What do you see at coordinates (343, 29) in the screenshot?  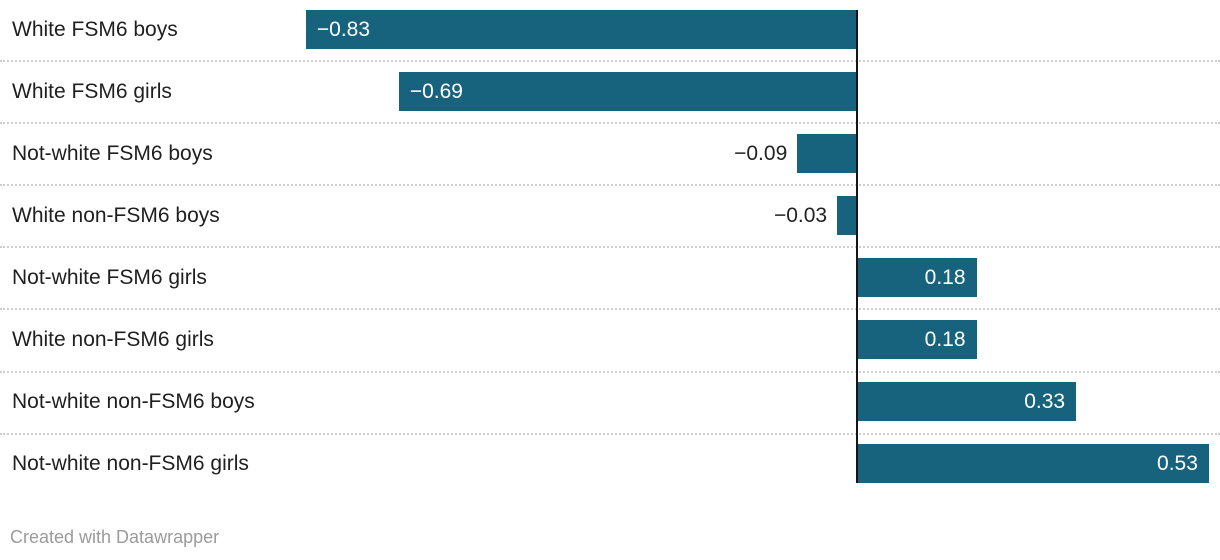 I see `value-label: −0.83` at bounding box center [343, 29].